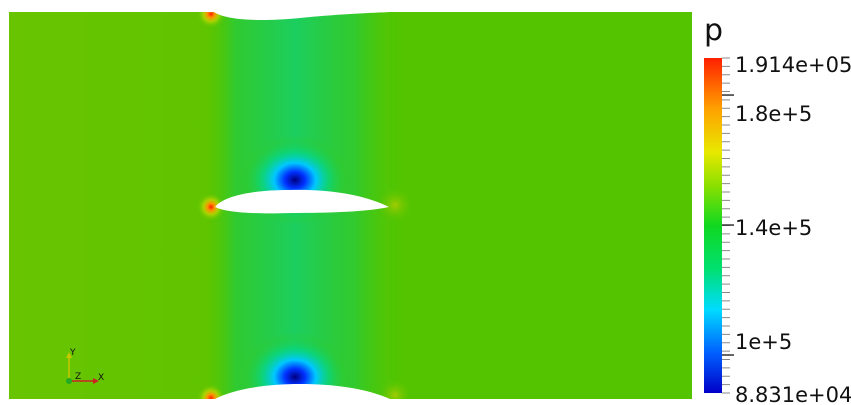 The image size is (851, 405). What do you see at coordinates (302, 391) in the screenshot?
I see `blade-bottom` at bounding box center [302, 391].